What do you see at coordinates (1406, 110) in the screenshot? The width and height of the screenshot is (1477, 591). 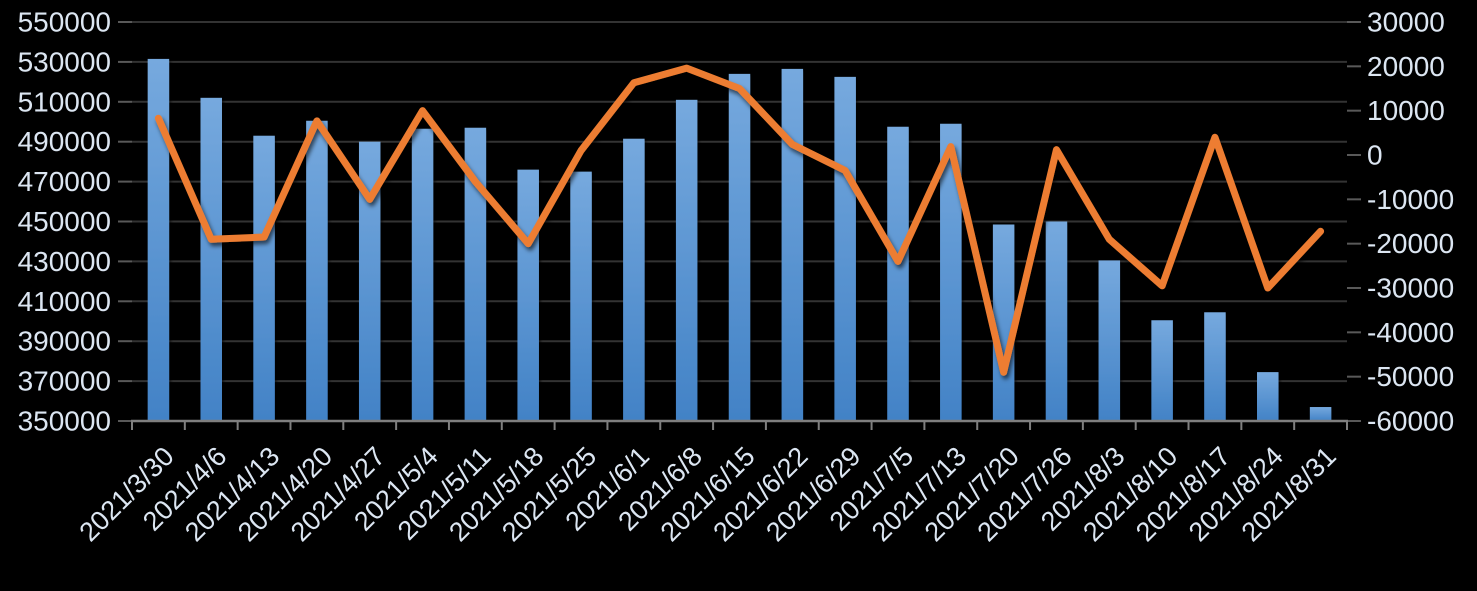 I see `right-axis-tick-label: 10000` at bounding box center [1406, 110].